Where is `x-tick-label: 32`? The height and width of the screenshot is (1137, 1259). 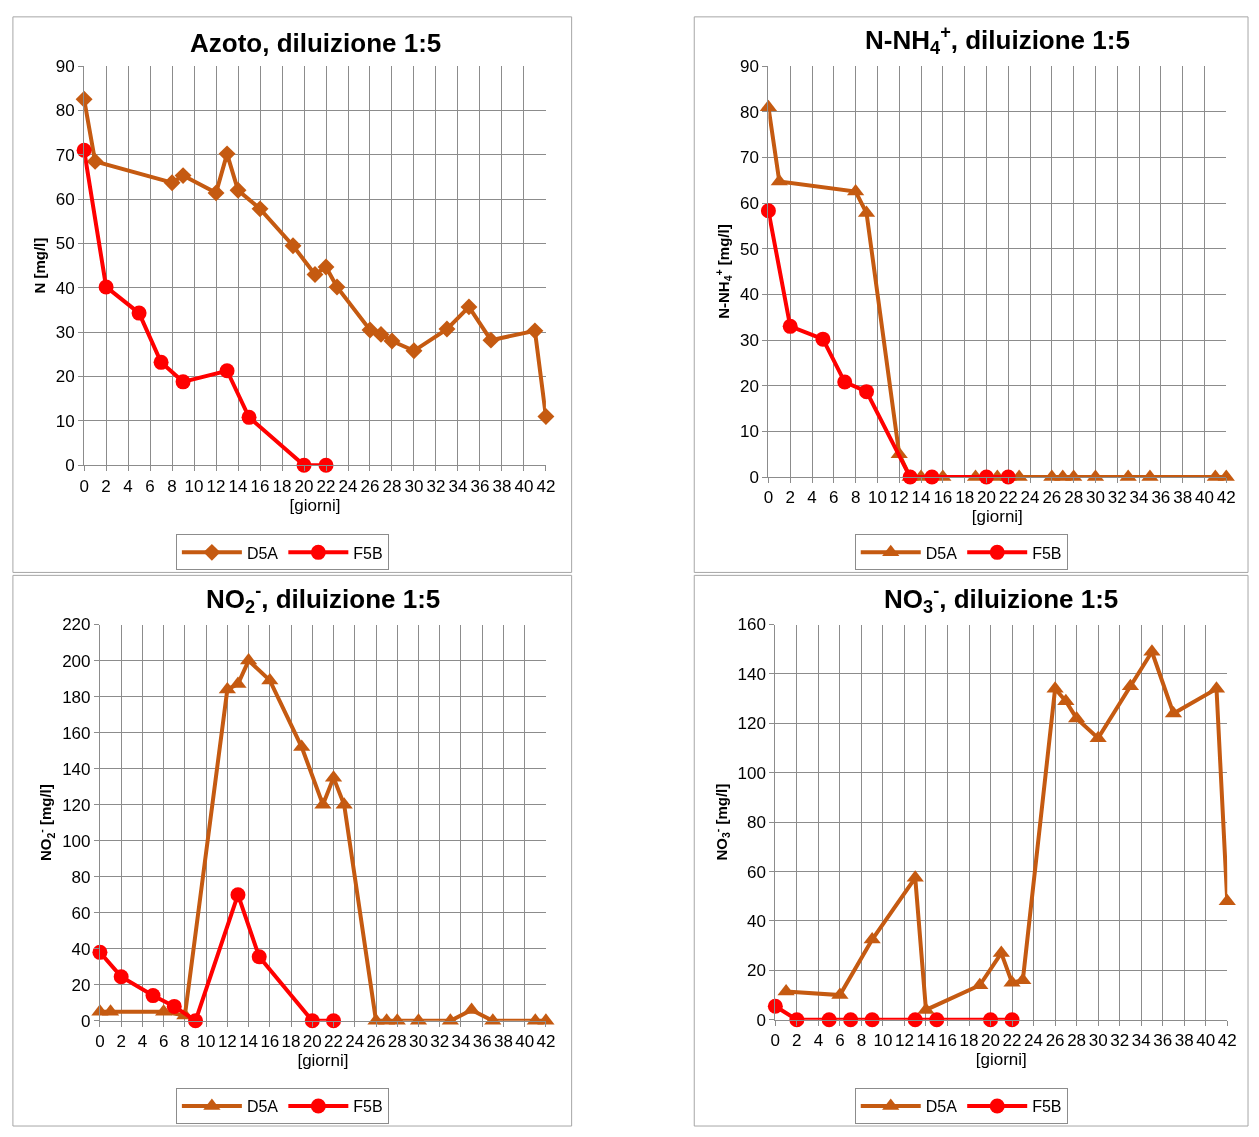
x-tick-label: 32 is located at coordinates (1117, 498).